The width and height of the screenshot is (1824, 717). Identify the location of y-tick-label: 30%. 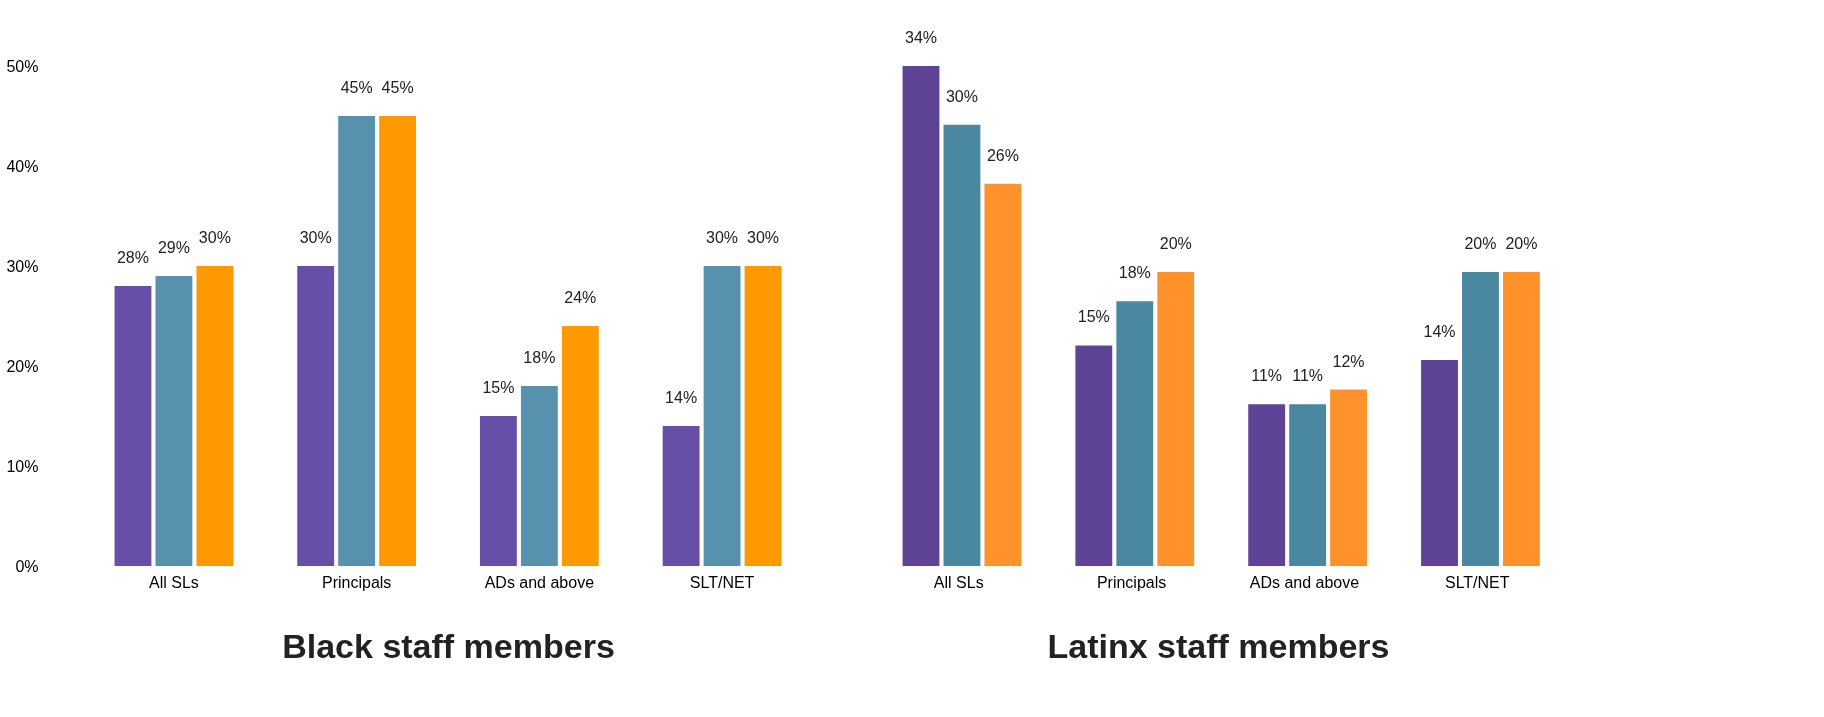
(22, 266).